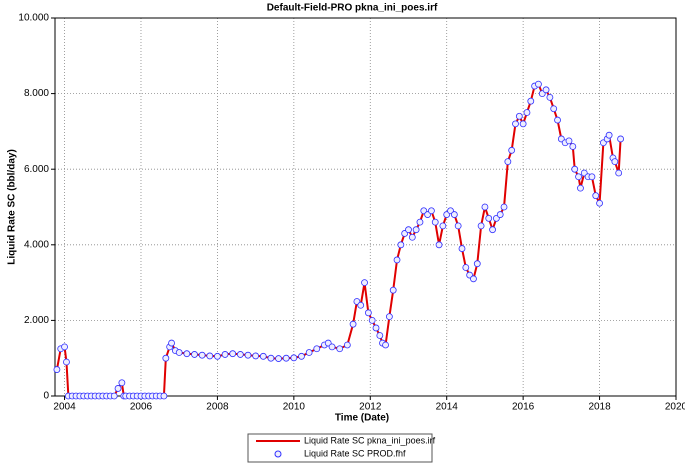 The width and height of the screenshot is (685, 463). Describe the element at coordinates (64, 407) in the screenshot. I see `x-tick-label: 2004` at that location.